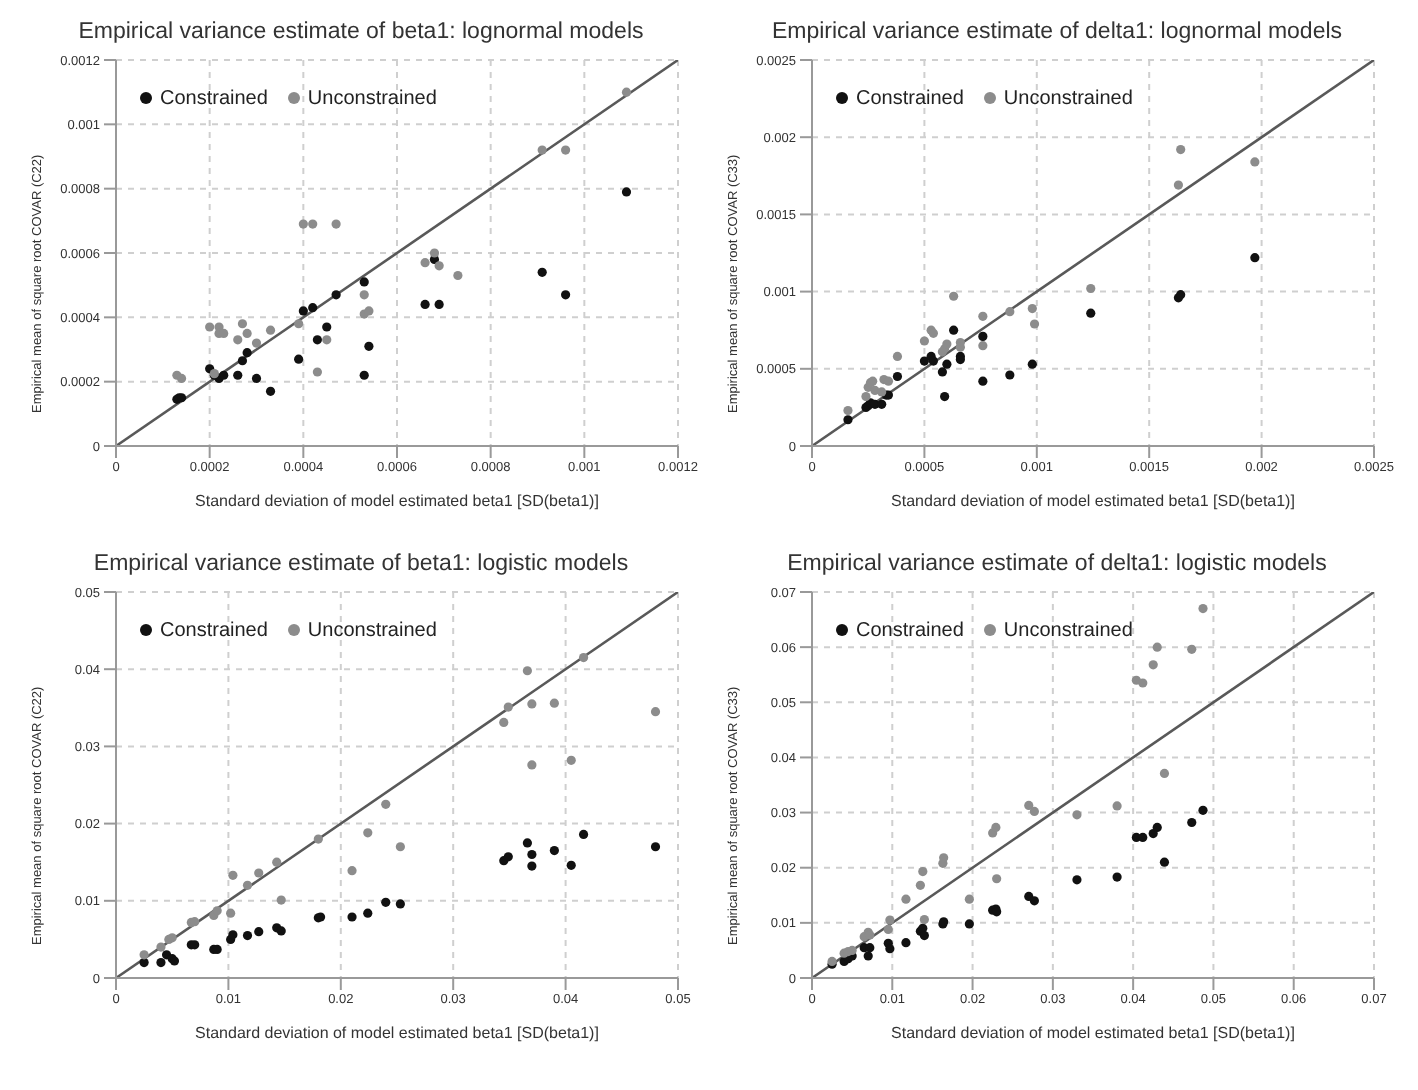 Image resolution: width=1418 pixels, height=1090 pixels. What do you see at coordinates (361, 33) in the screenshot?
I see `chart-title: Empirical variance estimate of beta1: lognormal models` at bounding box center [361, 33].